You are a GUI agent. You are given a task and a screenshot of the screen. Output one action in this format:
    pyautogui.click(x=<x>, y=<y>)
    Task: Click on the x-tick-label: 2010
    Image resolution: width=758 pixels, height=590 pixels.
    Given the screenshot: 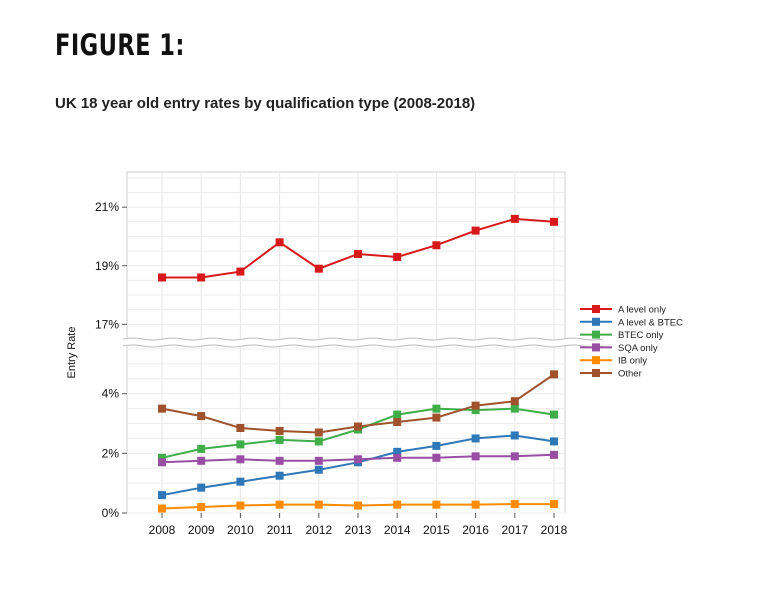 What is the action you would take?
    pyautogui.click(x=240, y=530)
    